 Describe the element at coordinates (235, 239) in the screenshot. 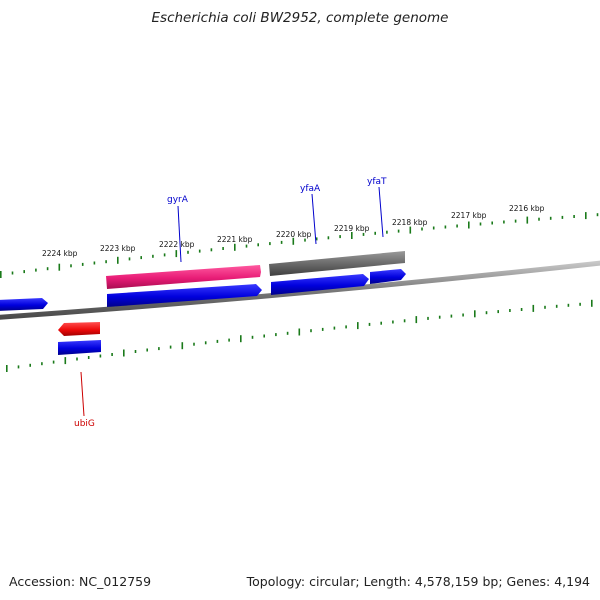

I see `scale-label: 2221 kbp` at that location.